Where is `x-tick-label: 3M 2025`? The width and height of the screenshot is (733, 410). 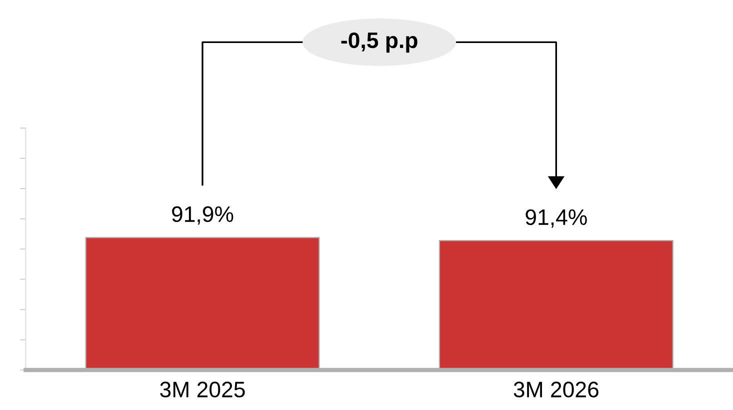
x-tick-label: 3M 2025 is located at coordinates (202, 390).